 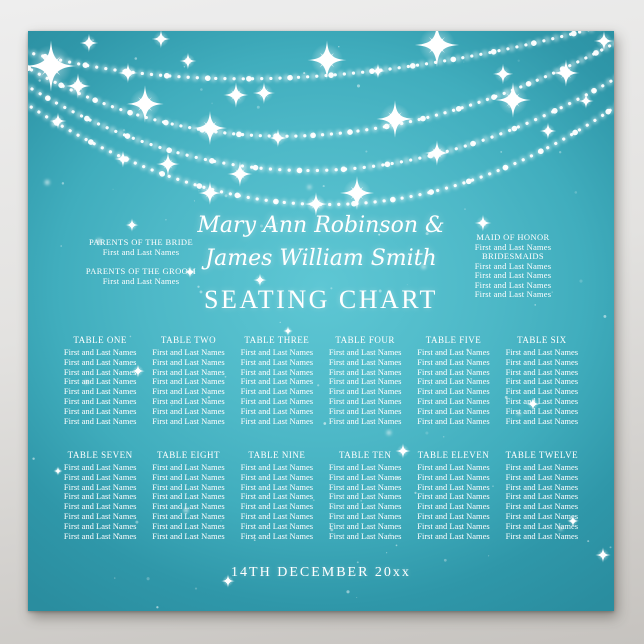 What do you see at coordinates (277, 340) in the screenshot?
I see `table-name: TABLE THREE` at bounding box center [277, 340].